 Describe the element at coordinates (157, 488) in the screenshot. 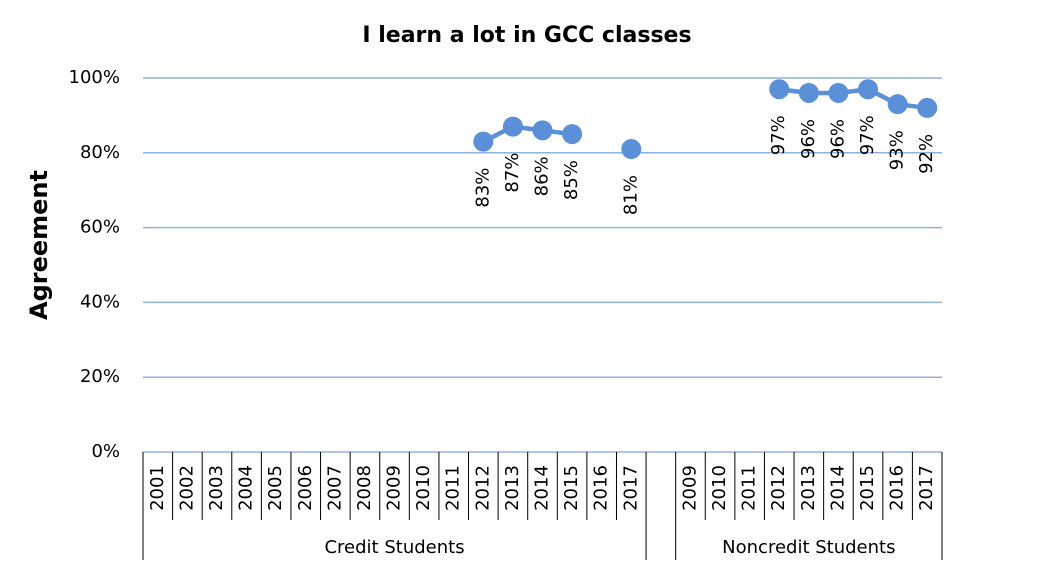

I see `x-tick-label: 2001` at that location.